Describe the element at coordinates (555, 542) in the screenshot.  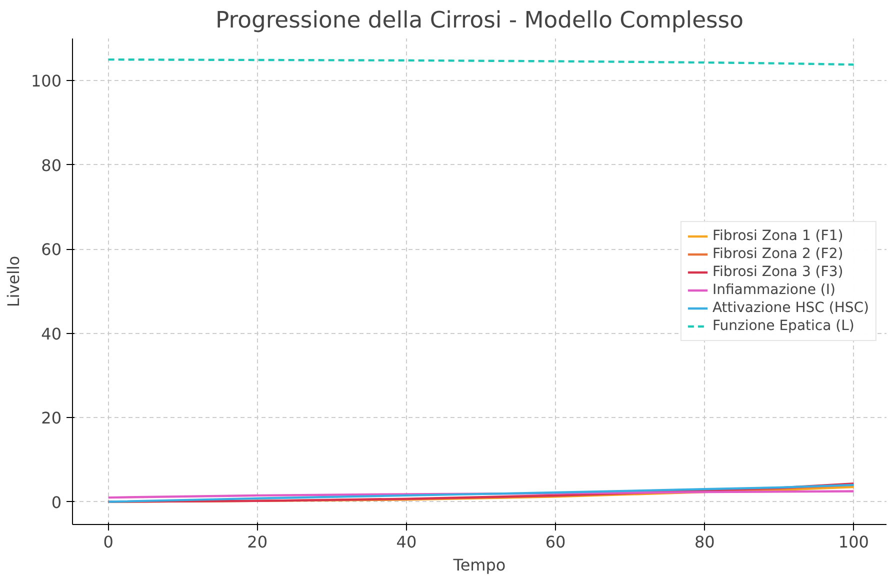
I see `x-tick-label: 60` at that location.